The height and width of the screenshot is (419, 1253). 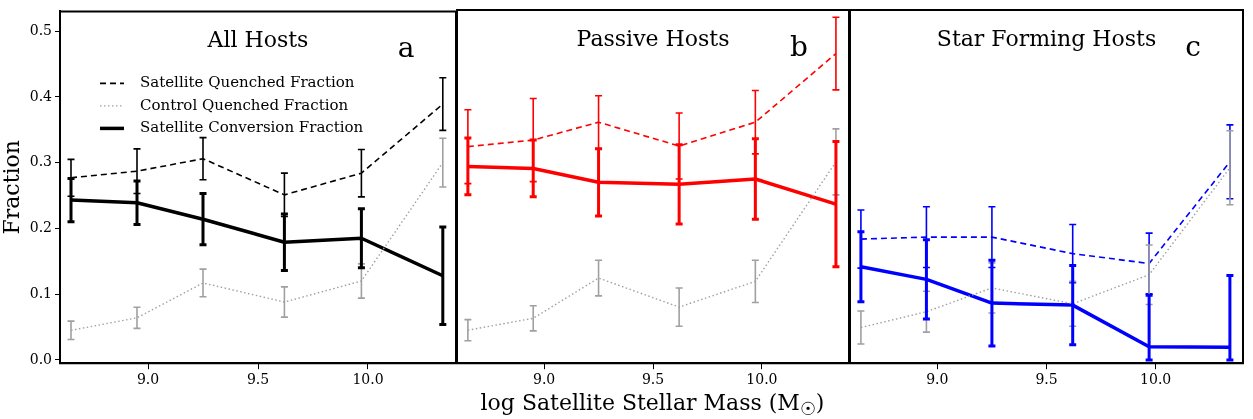 What do you see at coordinates (1193, 46) in the screenshot?
I see `annotation: c` at bounding box center [1193, 46].